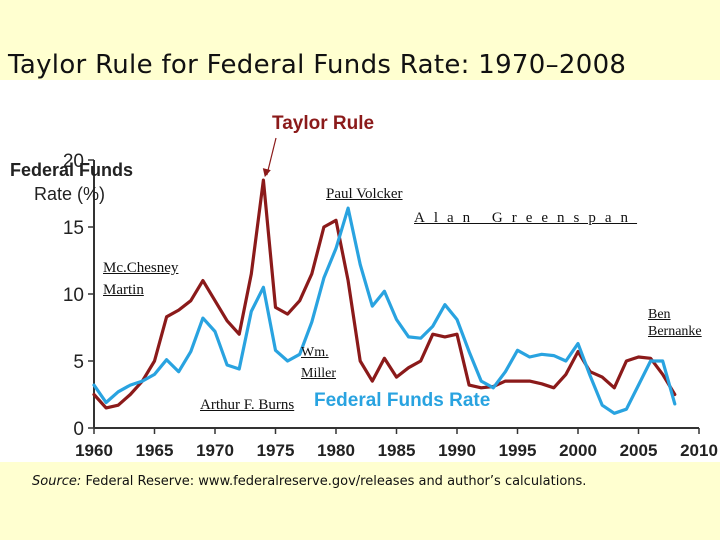 This screenshot has width=720, height=540. What do you see at coordinates (639, 450) in the screenshot?
I see `x-tick-label: 2005` at bounding box center [639, 450].